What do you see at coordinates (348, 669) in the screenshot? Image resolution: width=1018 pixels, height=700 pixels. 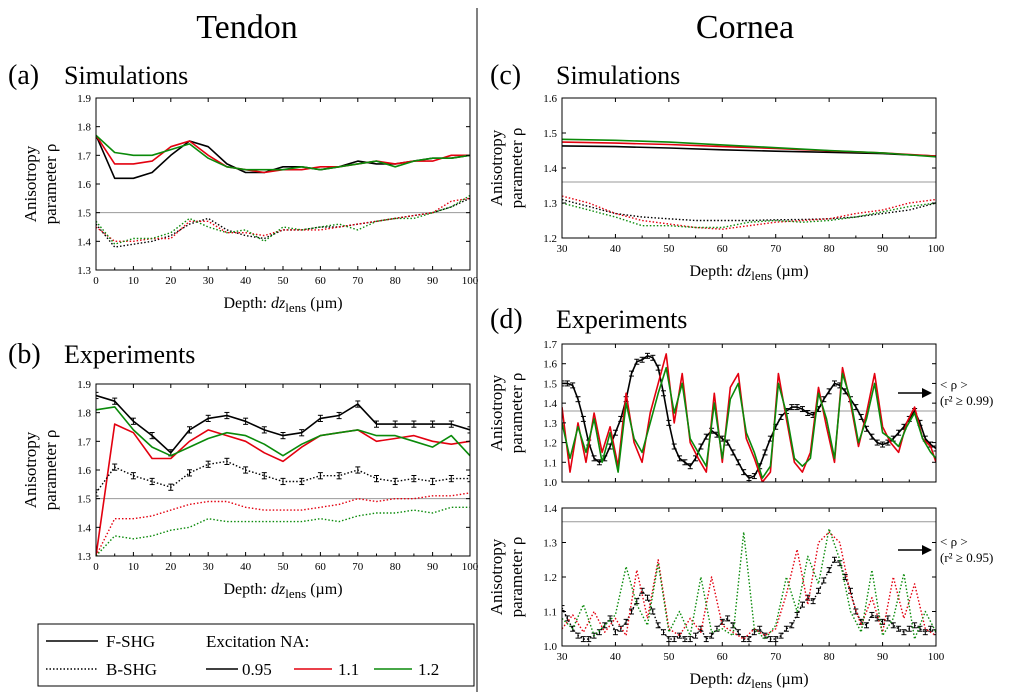 I see `legend-na-11-label: 1.1` at bounding box center [348, 669].